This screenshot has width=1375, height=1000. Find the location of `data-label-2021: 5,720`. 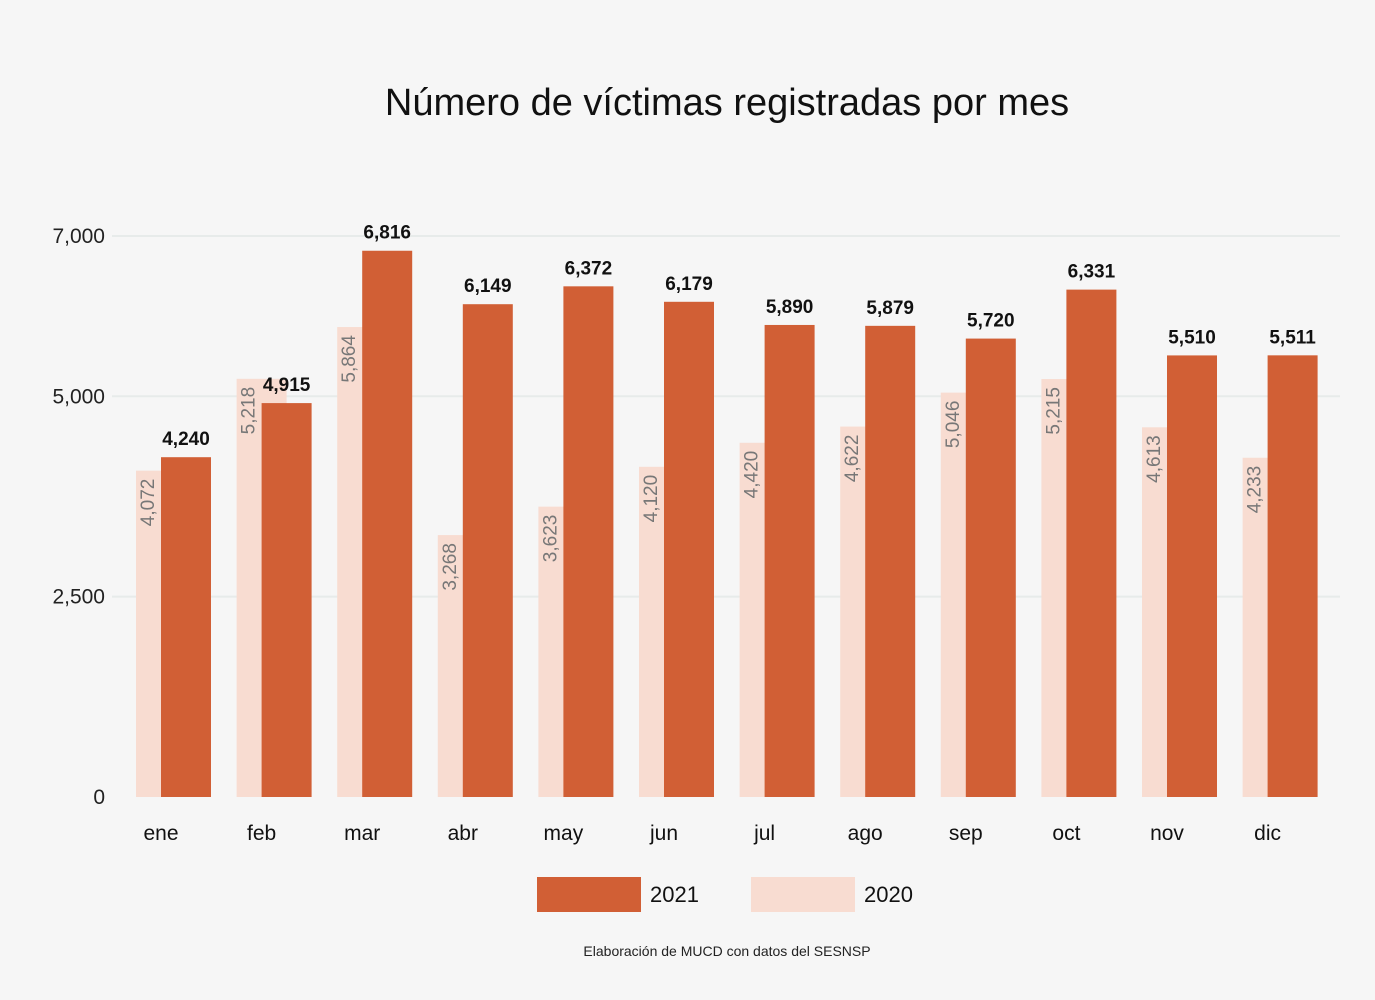

data-label-2021: 5,720 is located at coordinates (991, 321).